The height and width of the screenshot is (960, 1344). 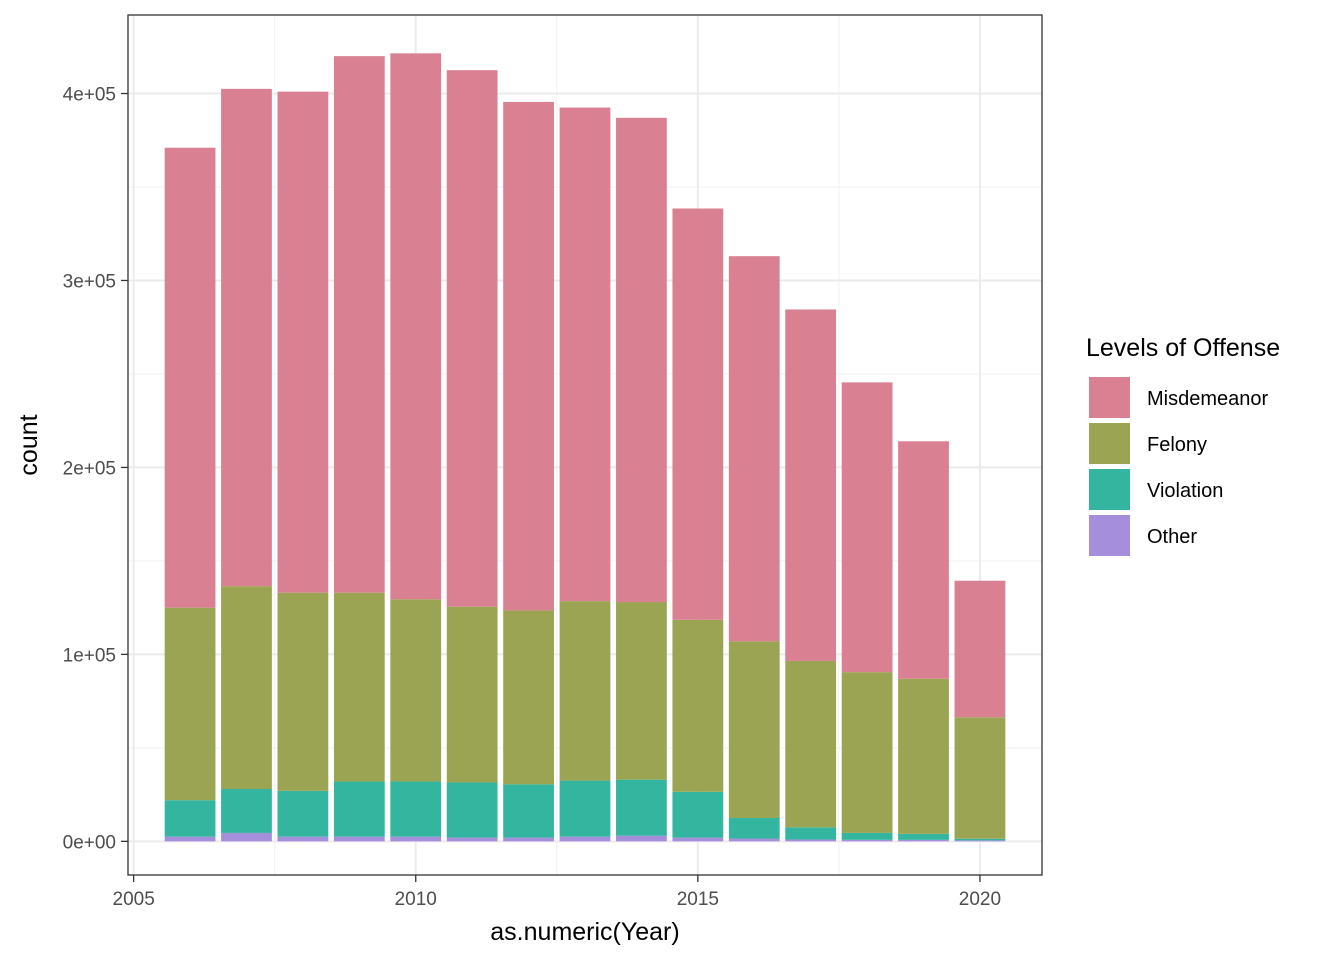 I want to click on bar-segment-other-2014, so click(x=641, y=838).